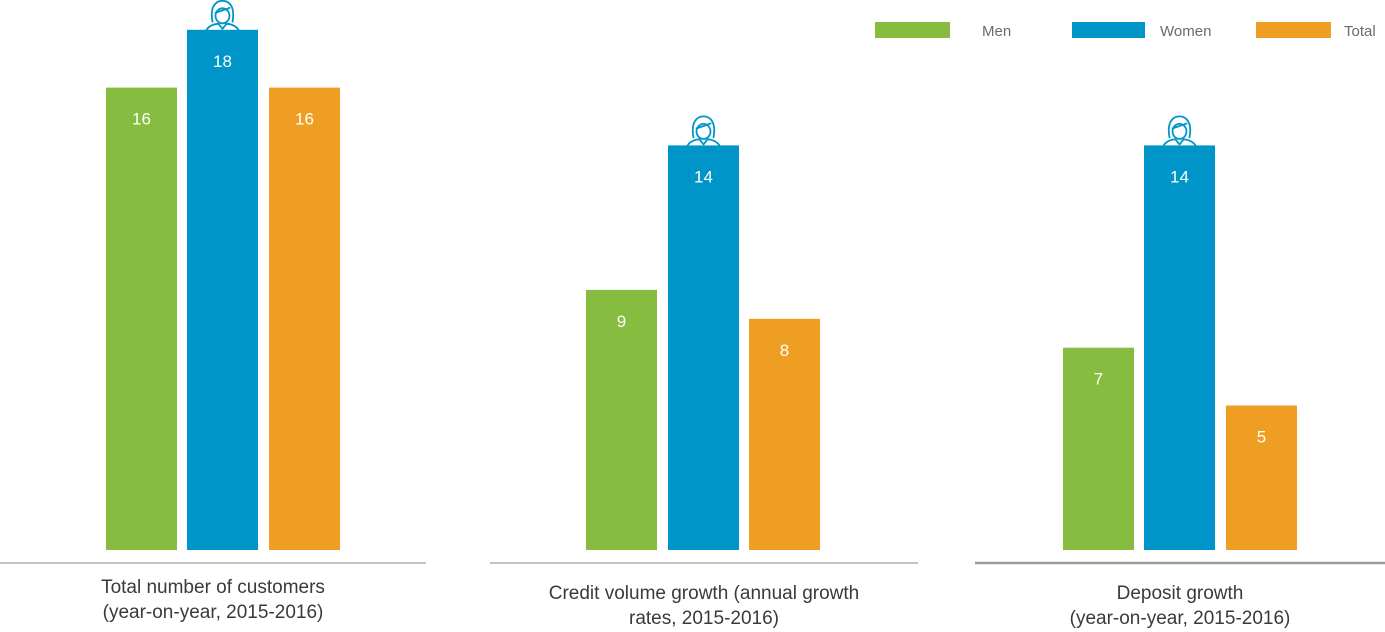 The height and width of the screenshot is (632, 1385). Describe the element at coordinates (304, 119) in the screenshot. I see `bar-value-label-total: 16` at that location.